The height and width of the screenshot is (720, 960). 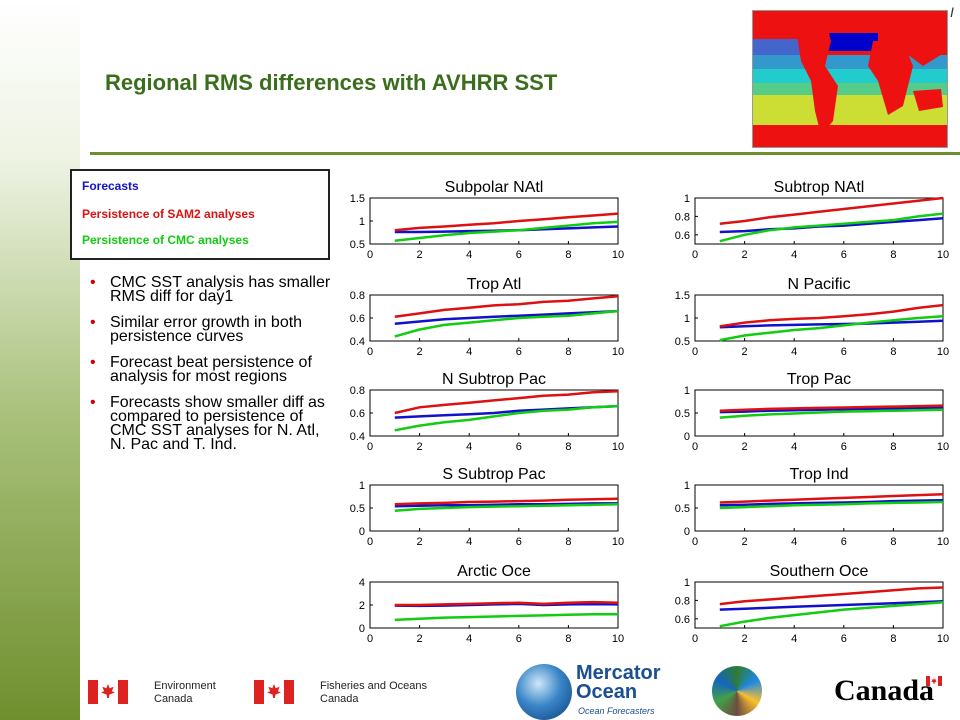 I want to click on env-canada-text: Environment Canada, so click(x=185, y=693).